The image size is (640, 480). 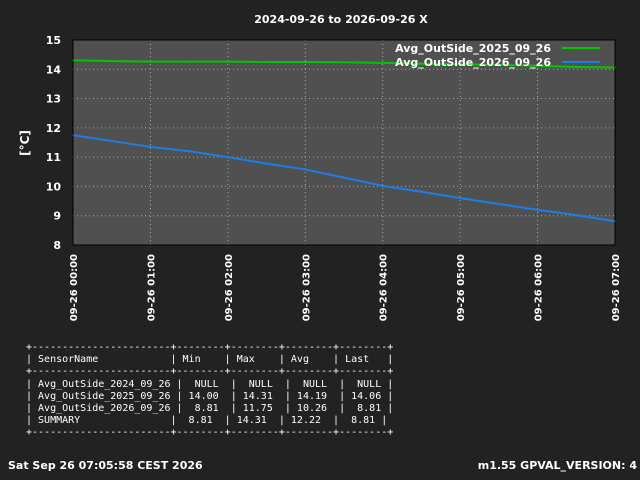 What do you see at coordinates (539, 287) in the screenshot?
I see `x-tick-label: 09-26 06:00` at bounding box center [539, 287].